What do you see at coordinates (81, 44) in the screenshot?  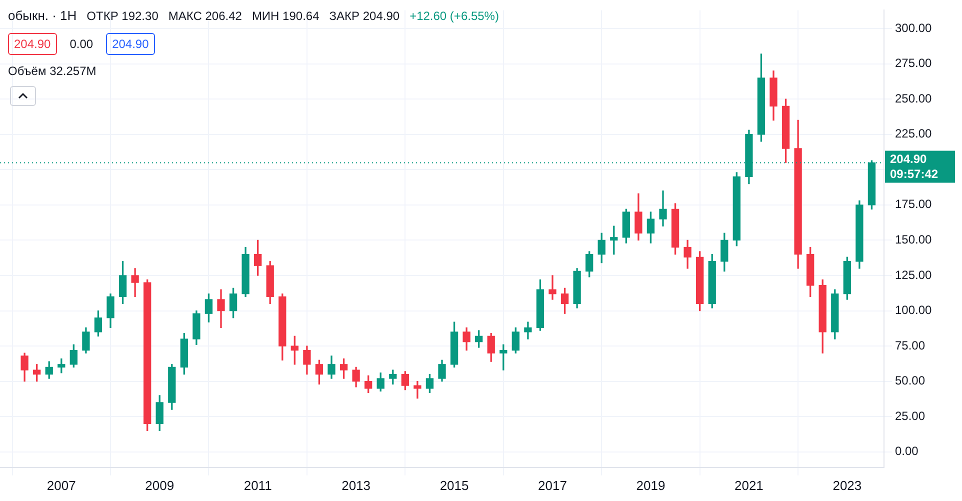 I see `annotation: 0.00` at bounding box center [81, 44].